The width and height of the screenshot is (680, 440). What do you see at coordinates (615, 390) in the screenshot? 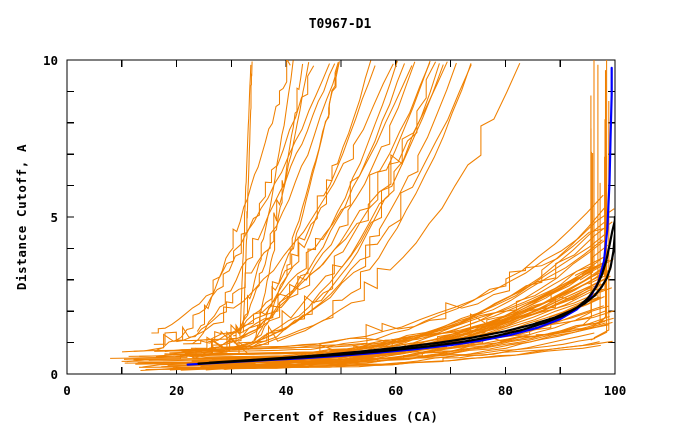
I see `x-tick-label: 100` at bounding box center [615, 390].